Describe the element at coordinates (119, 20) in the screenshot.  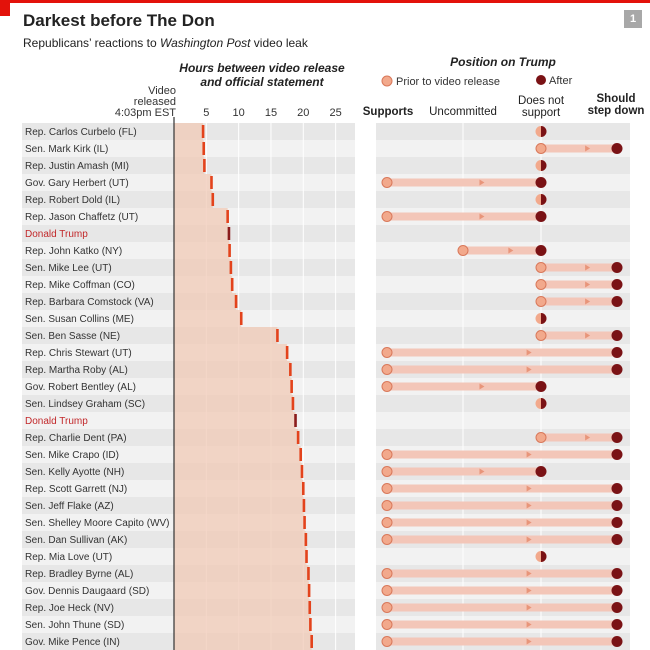
I see `page-title: Darkest before The Don` at that location.